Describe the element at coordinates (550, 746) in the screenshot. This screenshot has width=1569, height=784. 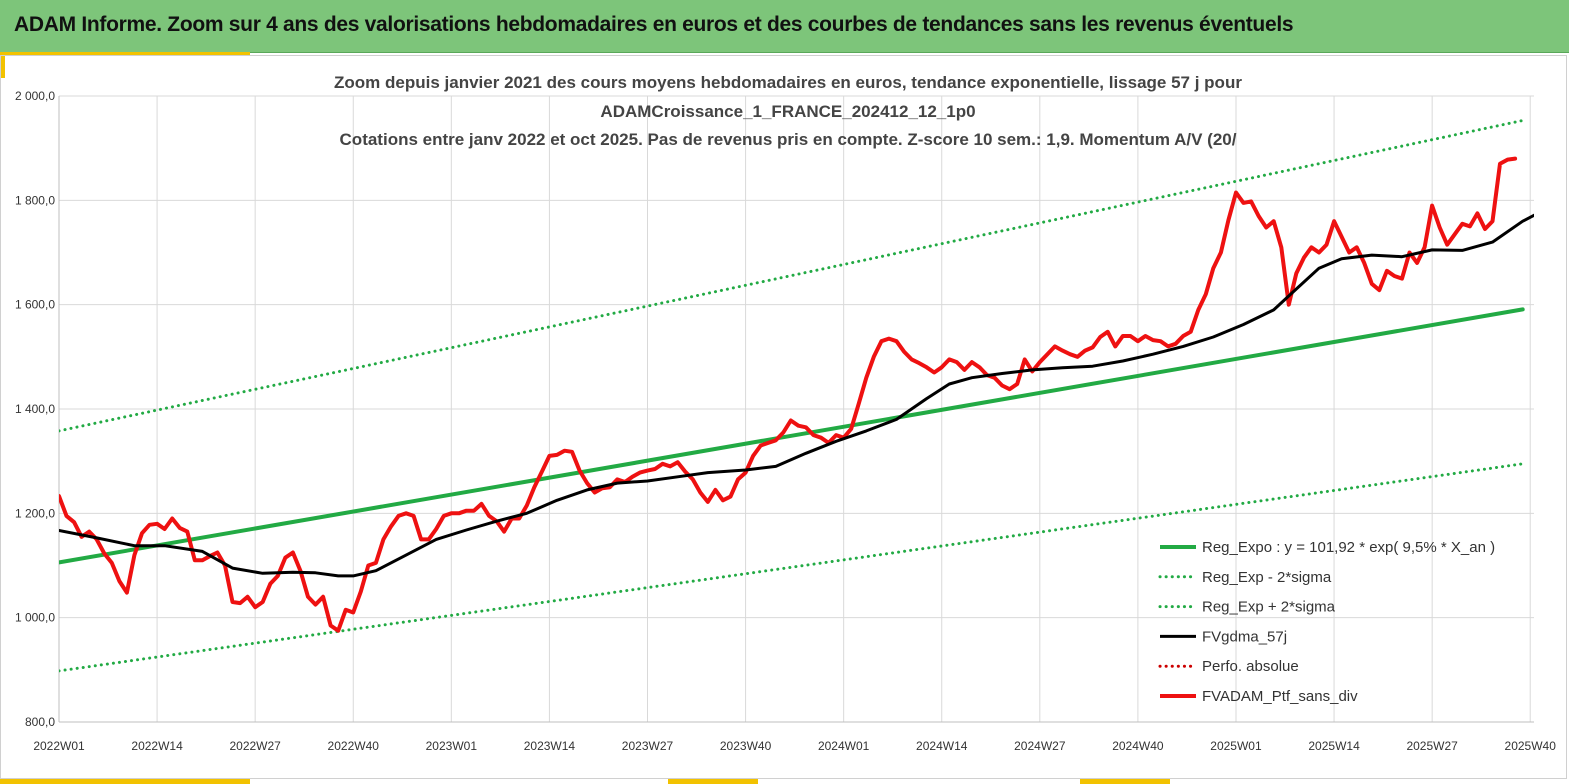
I see `x-tick-label: 2023W14` at that location.